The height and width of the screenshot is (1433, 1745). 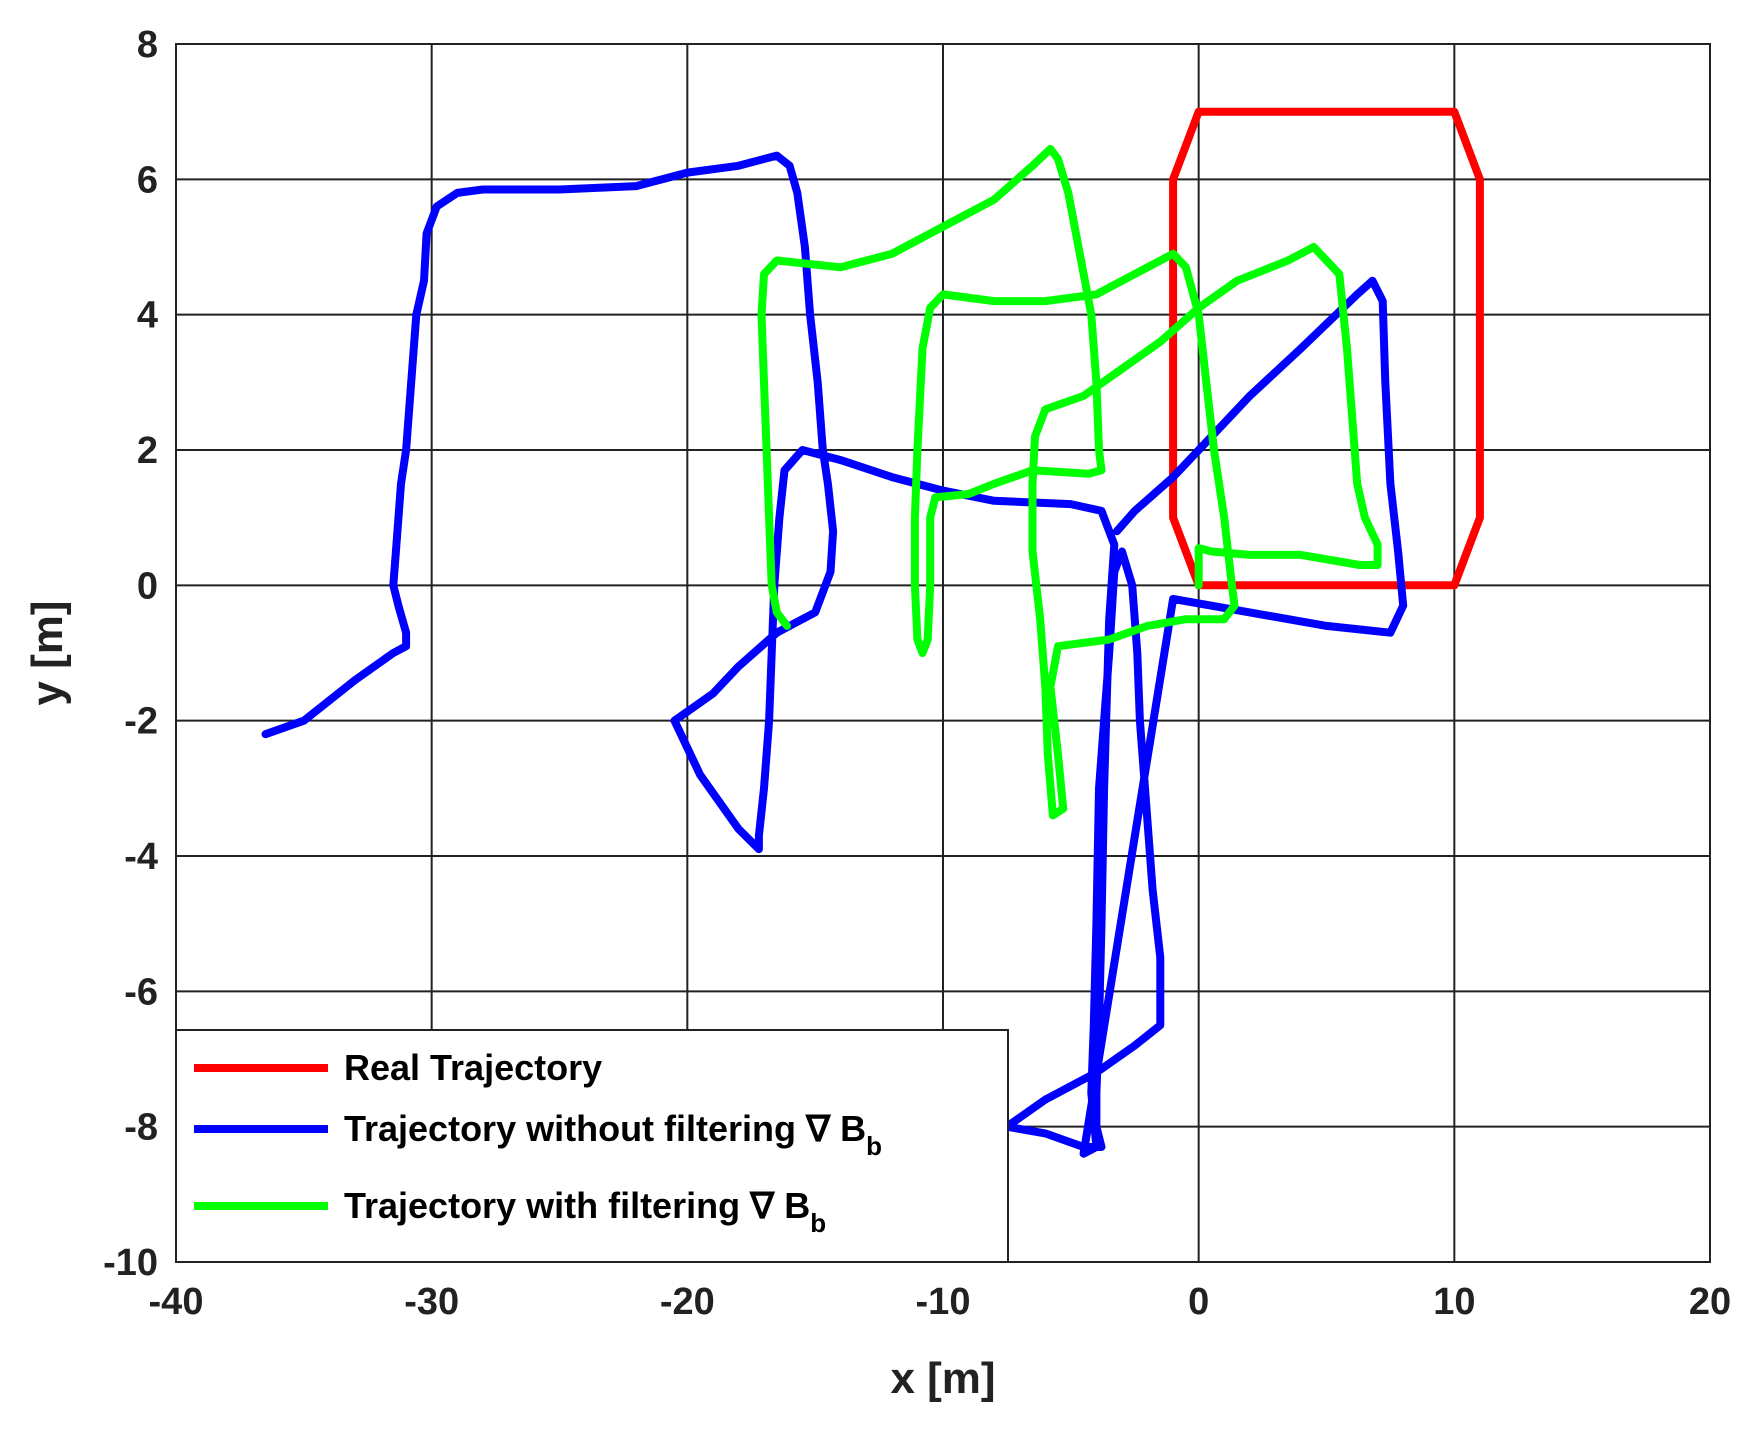 What do you see at coordinates (943, 1302) in the screenshot?
I see `x-tick-label: -10` at bounding box center [943, 1302].